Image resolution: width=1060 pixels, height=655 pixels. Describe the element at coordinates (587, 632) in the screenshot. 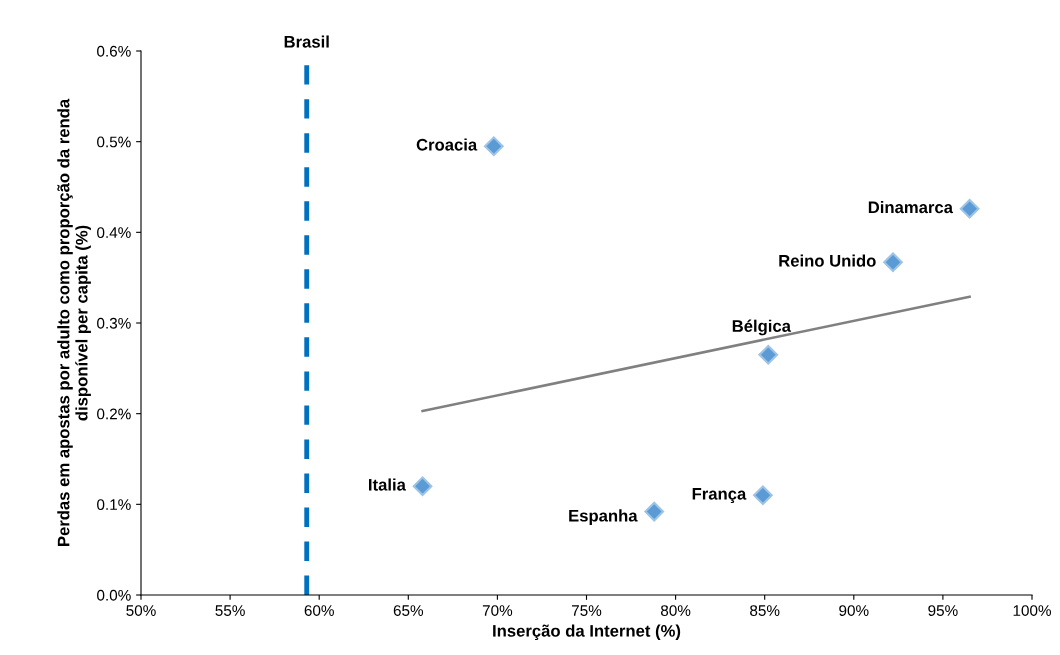

I see `x-axis-title: Inserção da Internet (%)` at that location.